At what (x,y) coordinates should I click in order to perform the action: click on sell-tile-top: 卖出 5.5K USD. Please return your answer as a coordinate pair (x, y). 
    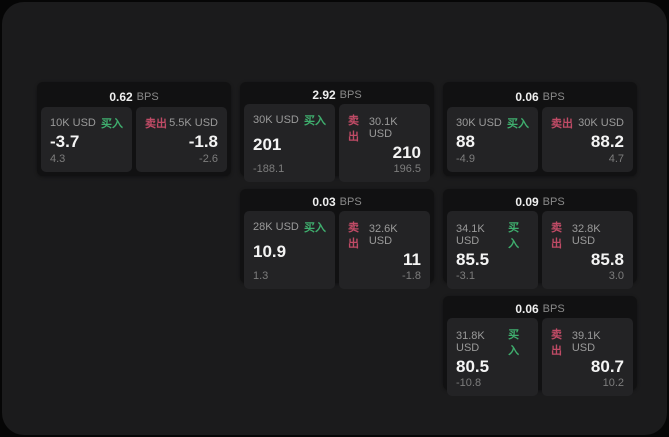
    Looking at the image, I should click on (181, 123).